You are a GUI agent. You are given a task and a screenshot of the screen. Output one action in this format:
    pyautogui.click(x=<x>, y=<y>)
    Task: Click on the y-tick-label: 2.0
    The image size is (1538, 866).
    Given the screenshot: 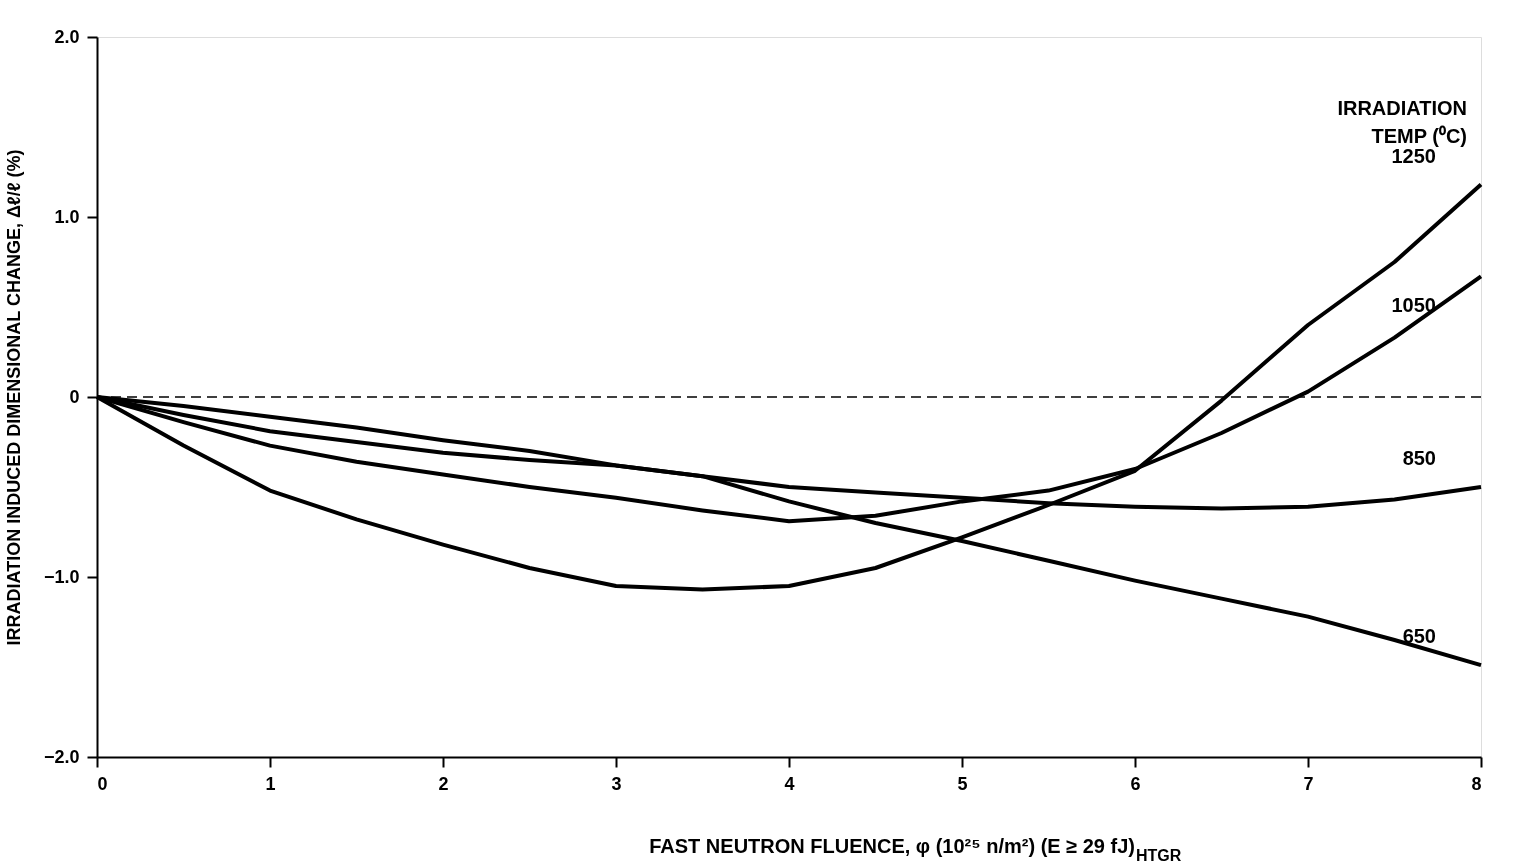 What is the action you would take?
    pyautogui.click(x=67, y=36)
    